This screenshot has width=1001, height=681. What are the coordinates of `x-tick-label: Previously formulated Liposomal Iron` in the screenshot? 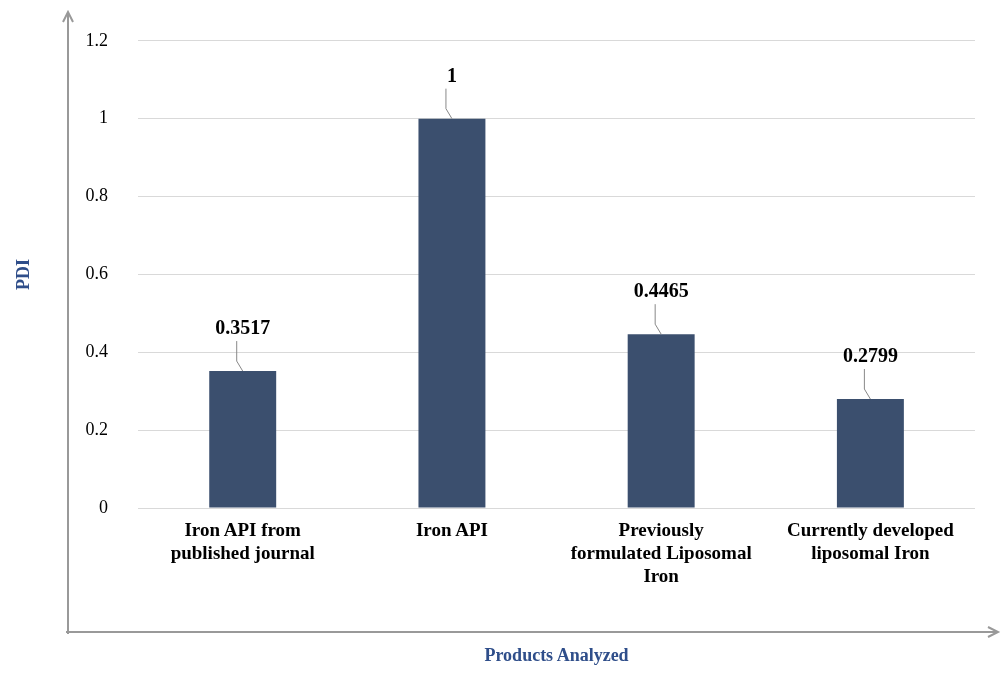 It's located at (661, 552).